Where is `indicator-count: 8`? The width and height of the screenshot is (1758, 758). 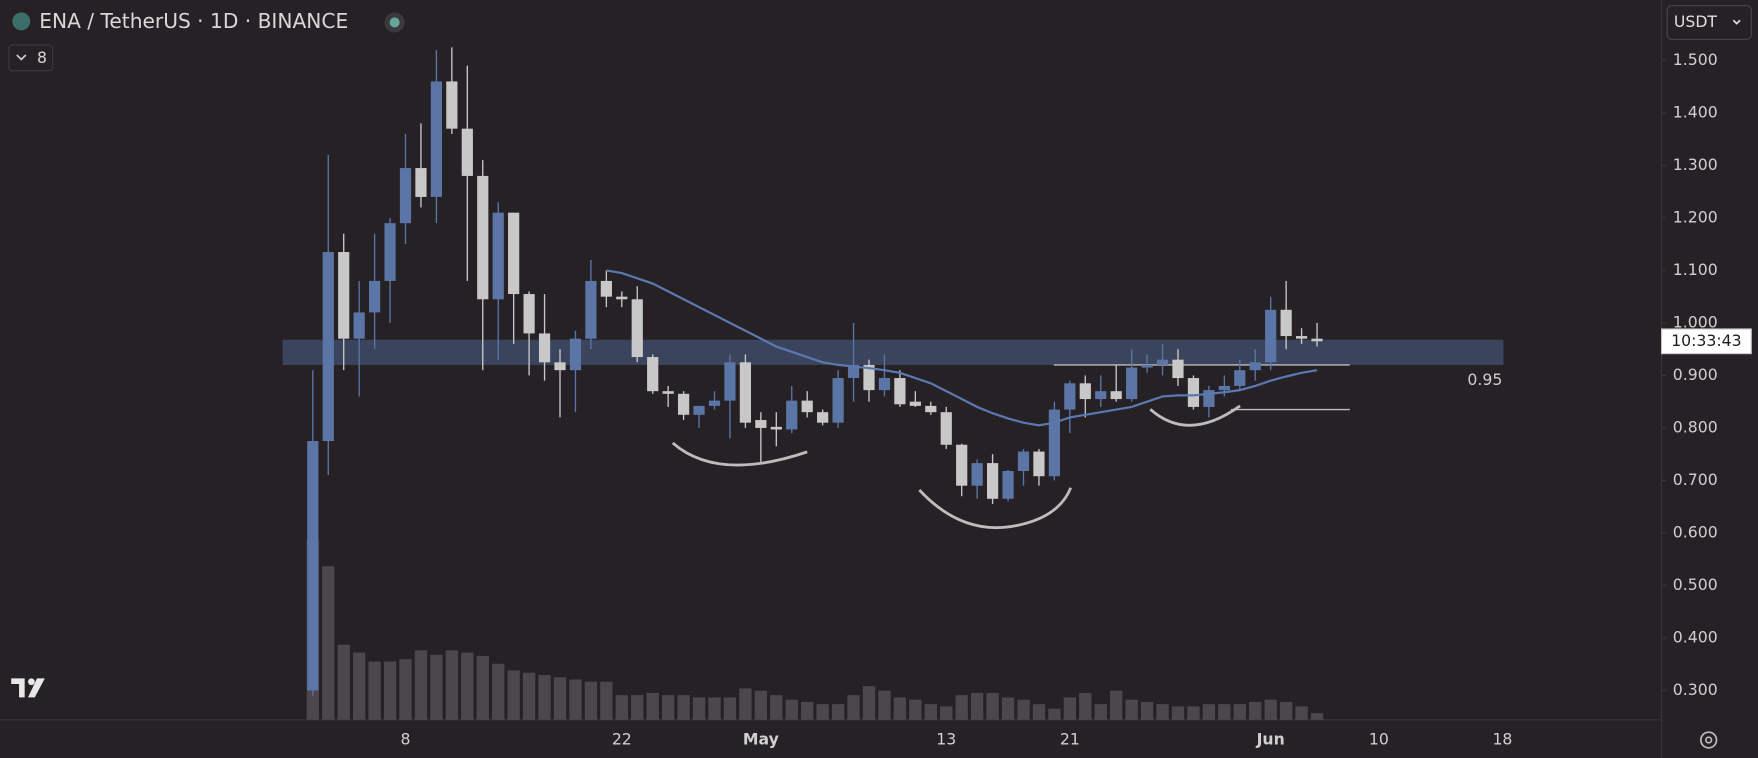 indicator-count: 8 is located at coordinates (42, 57).